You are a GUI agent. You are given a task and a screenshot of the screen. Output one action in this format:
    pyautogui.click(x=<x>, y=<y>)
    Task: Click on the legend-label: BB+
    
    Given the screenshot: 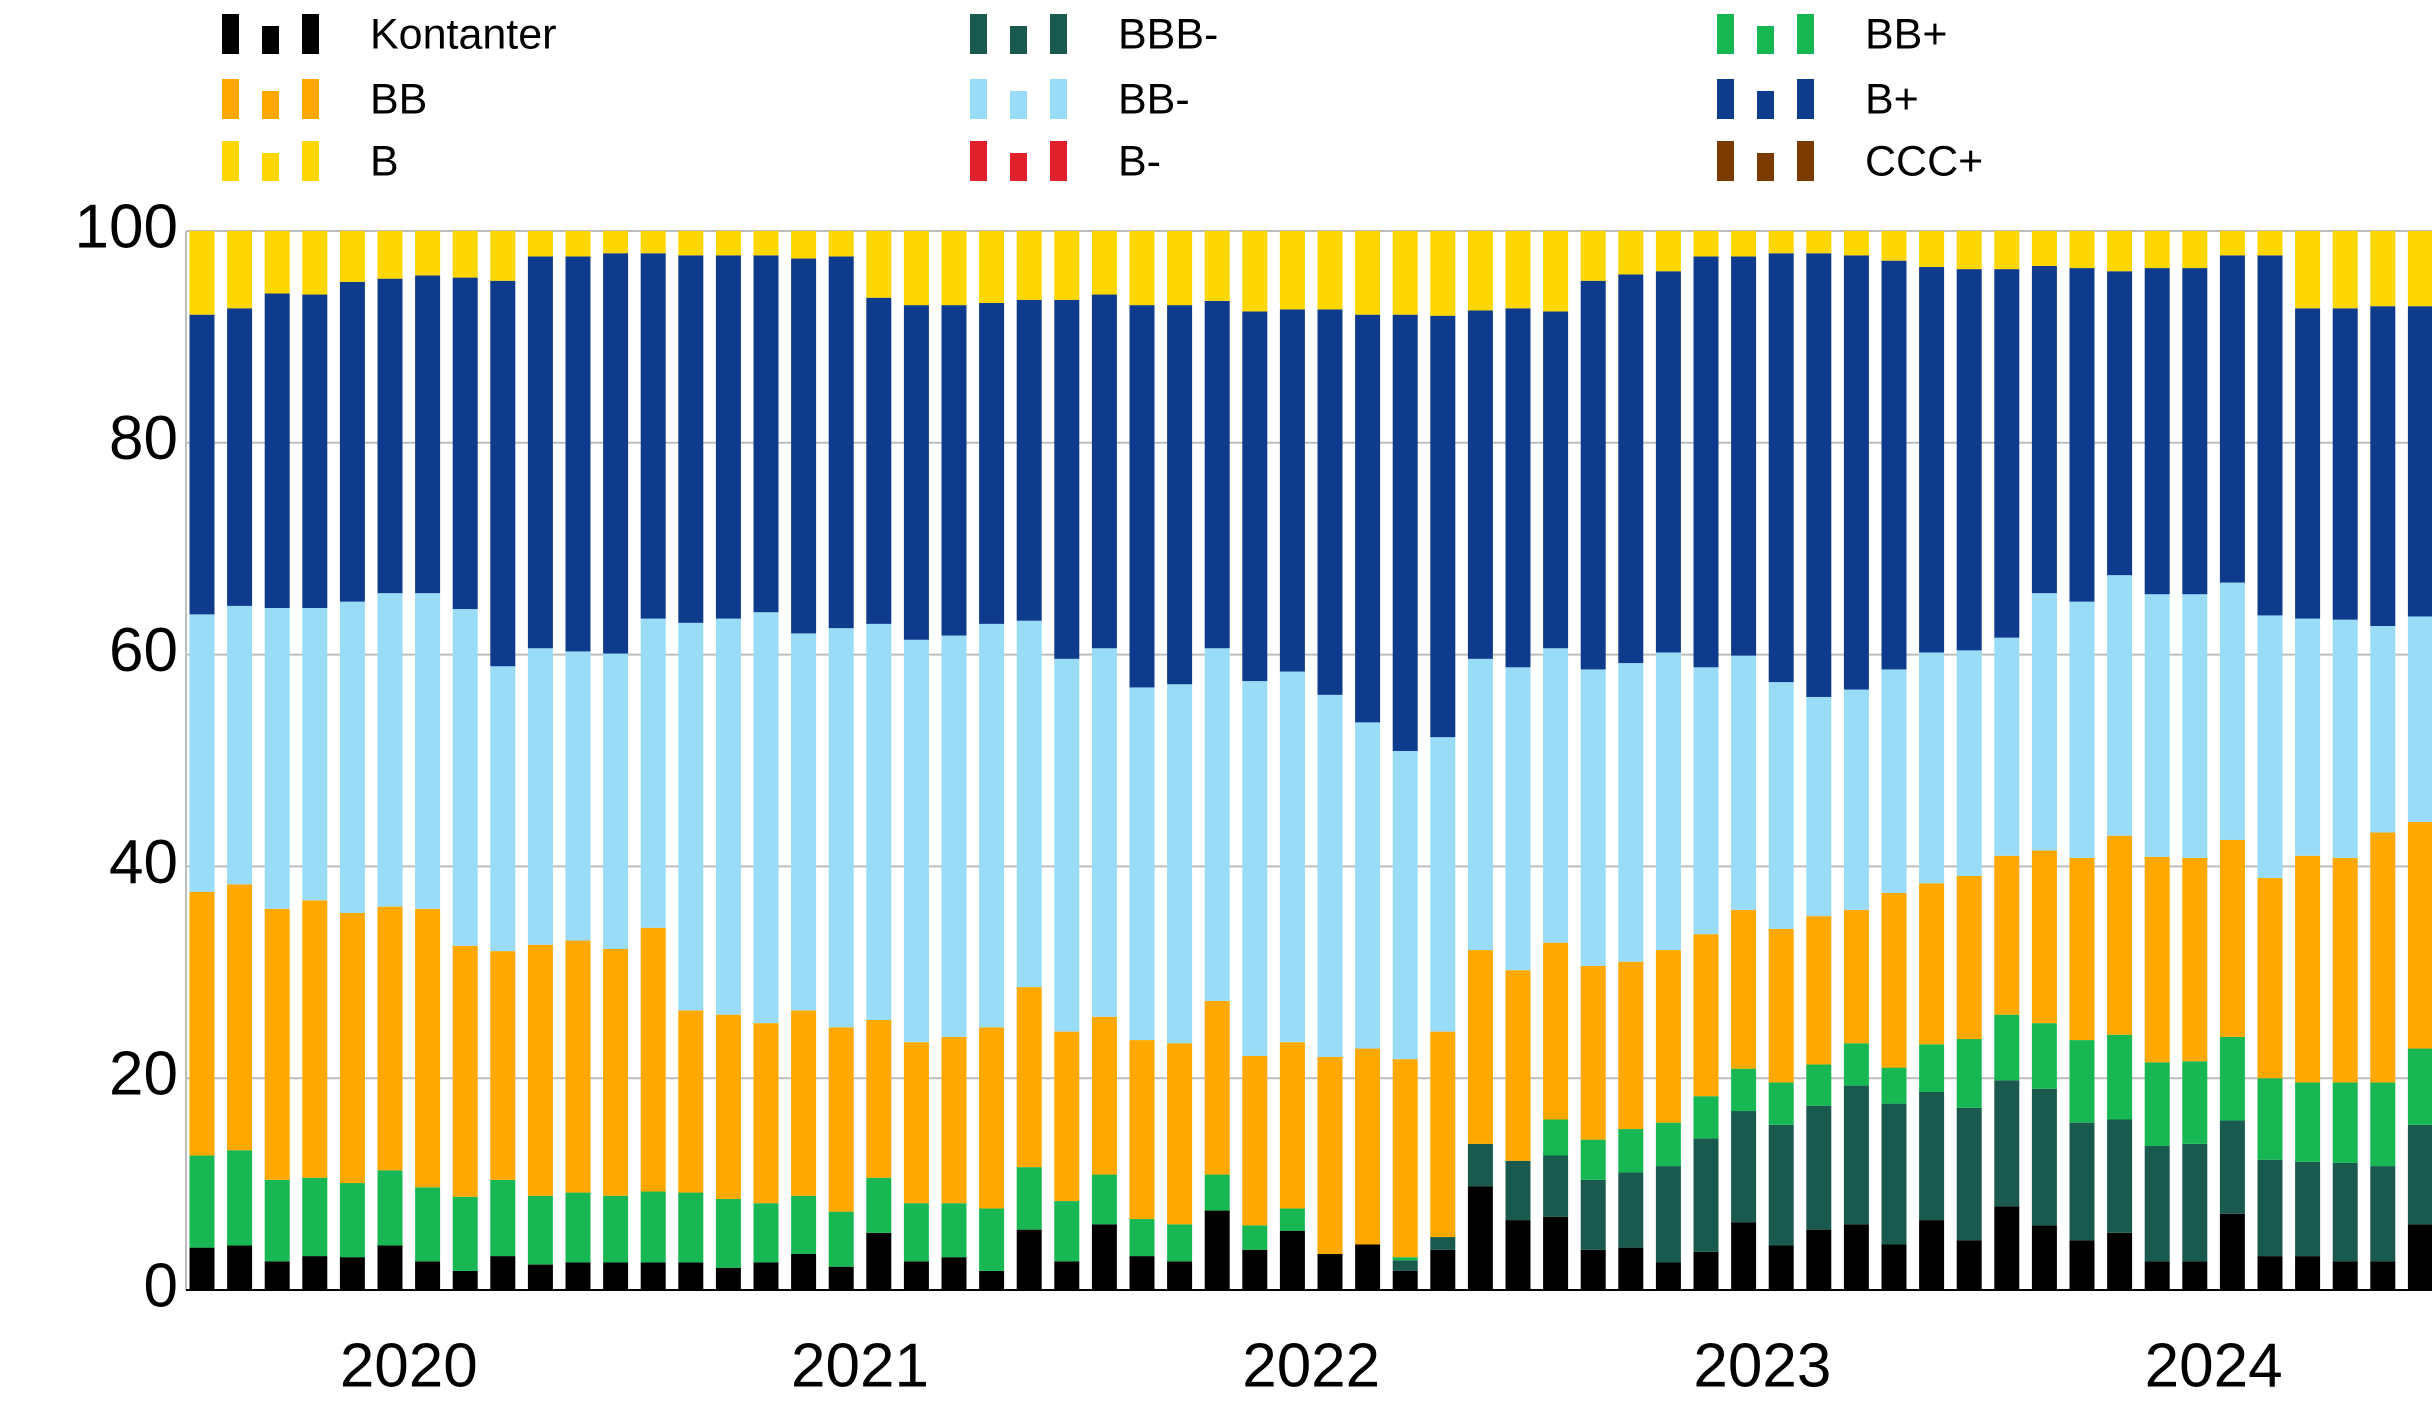 What is the action you would take?
    pyautogui.click(x=1906, y=34)
    